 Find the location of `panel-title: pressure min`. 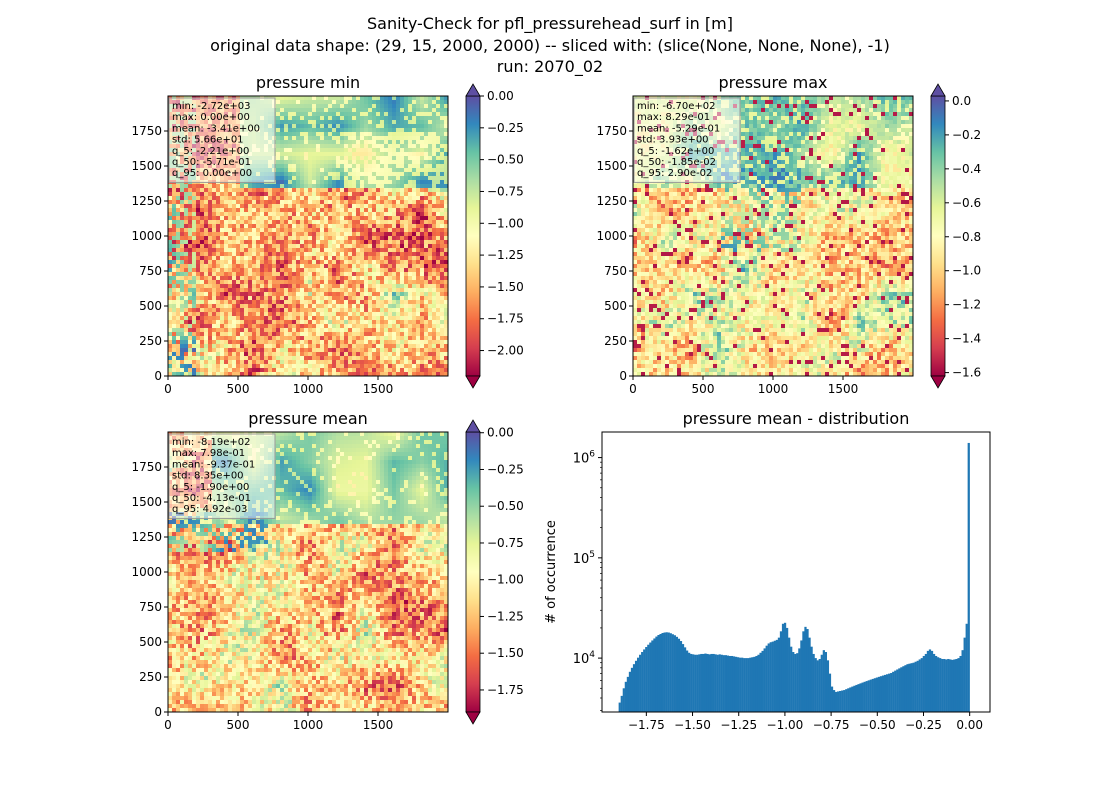

panel-title: pressure min is located at coordinates (308, 82).